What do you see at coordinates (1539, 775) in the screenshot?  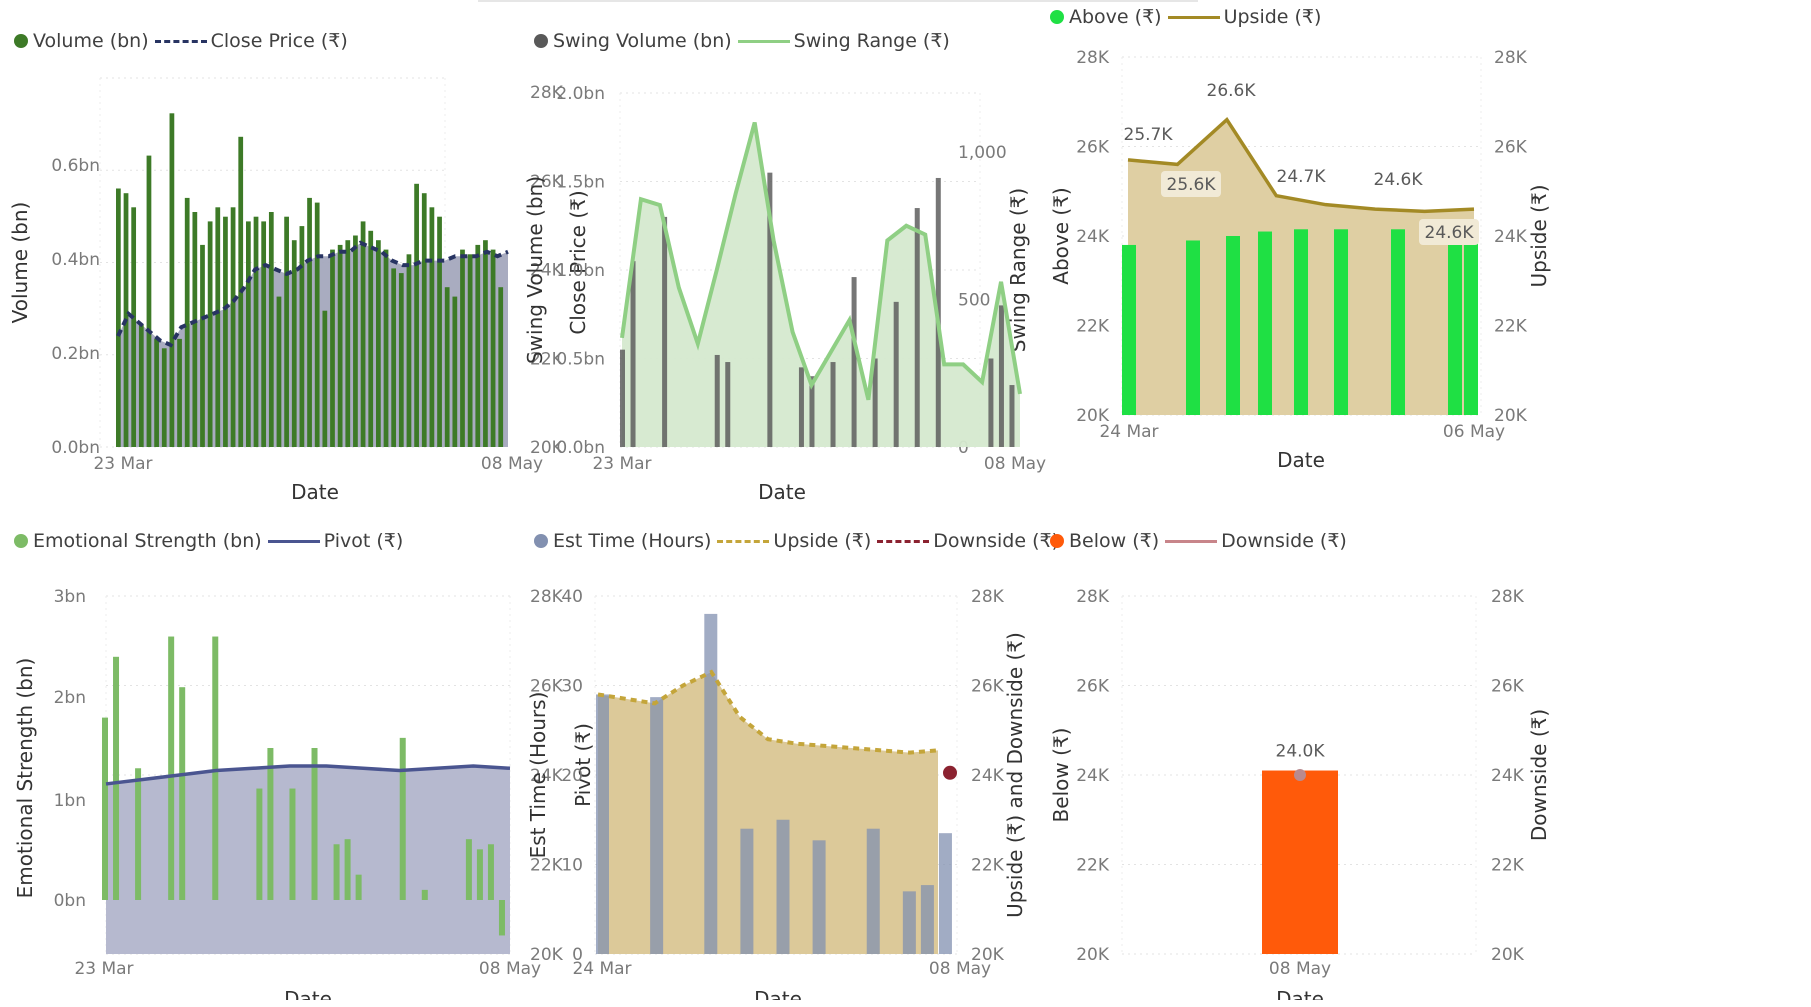 I see `y2-axis-title: Downside (₹)` at bounding box center [1539, 775].